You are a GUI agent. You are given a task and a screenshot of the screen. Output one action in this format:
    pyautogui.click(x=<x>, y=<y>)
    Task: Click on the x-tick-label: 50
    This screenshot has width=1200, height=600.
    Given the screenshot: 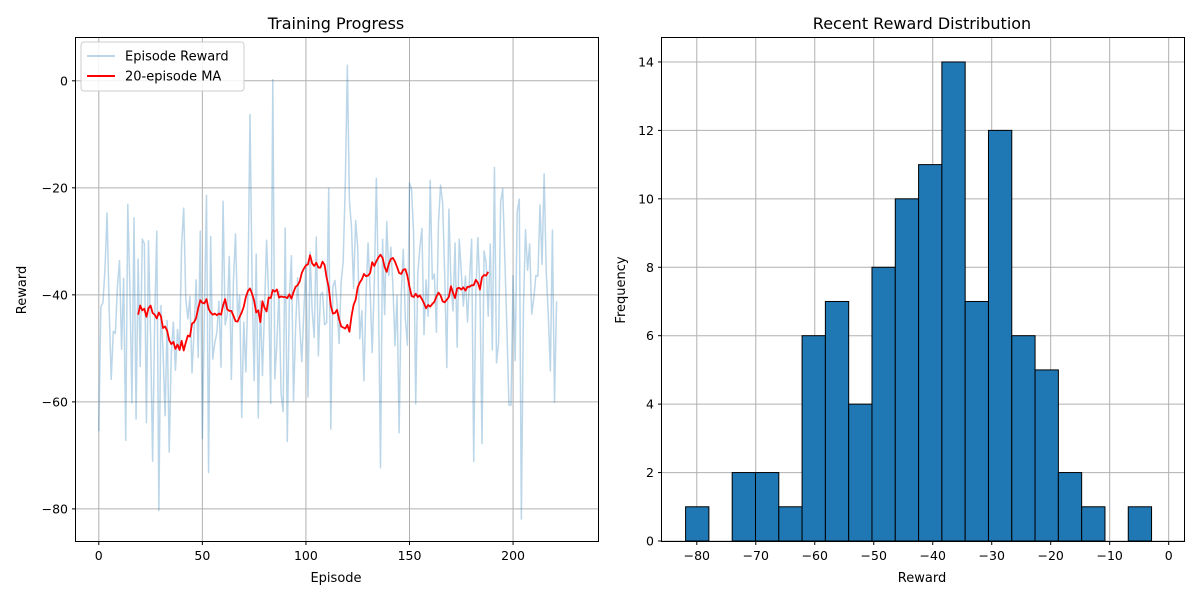 What is the action you would take?
    pyautogui.click(x=202, y=555)
    